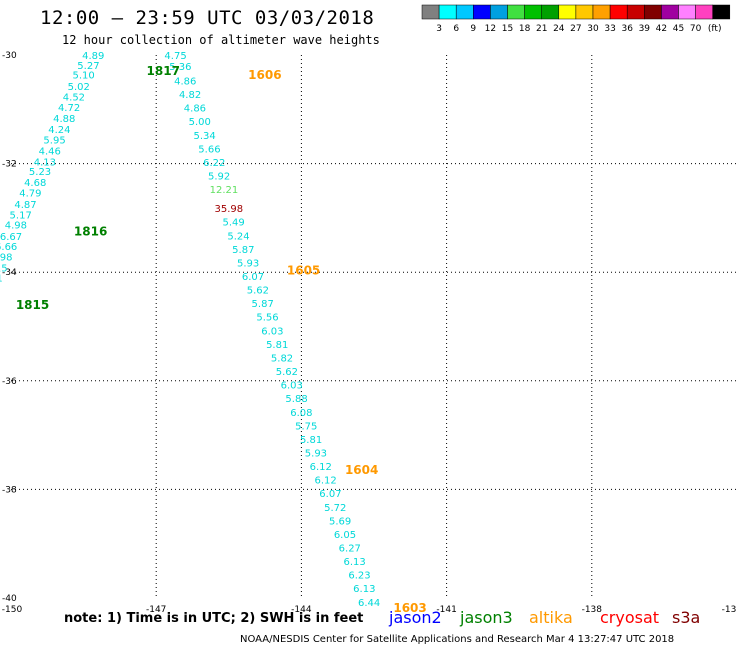 This screenshot has height=650, width=740. Describe the element at coordinates (74, 97) in the screenshot. I see `swh-reading: 4.52` at that location.